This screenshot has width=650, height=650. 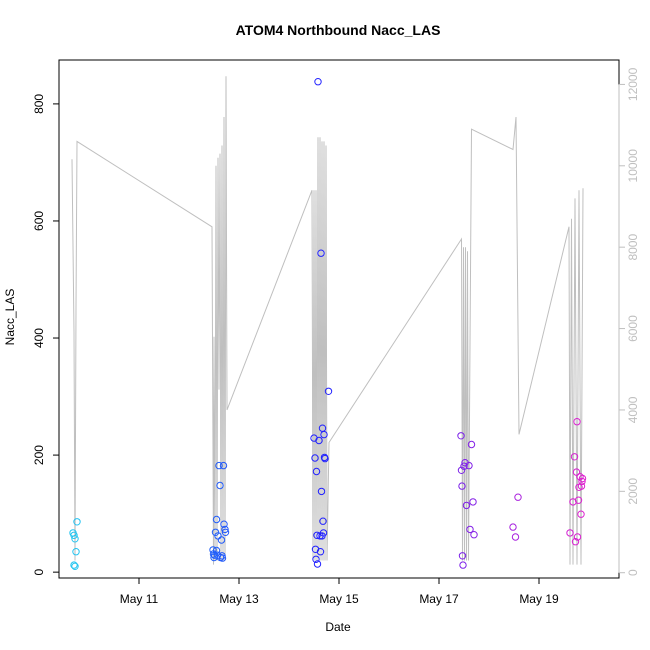 I want to click on secondary-y-tick-label: 4000, so click(x=633, y=409).